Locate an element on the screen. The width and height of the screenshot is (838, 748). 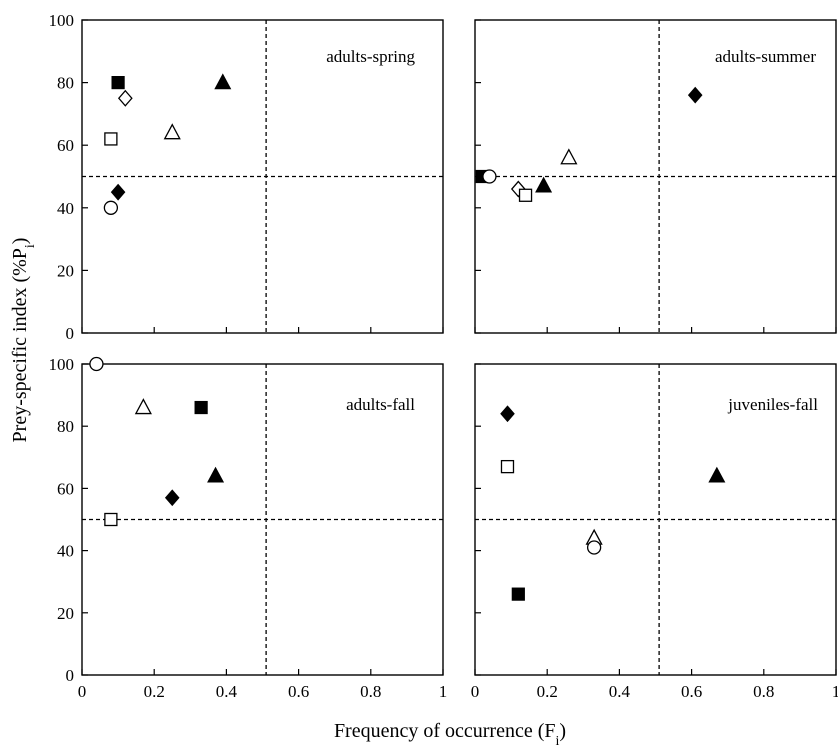
y-axis-title: Prey-specific index (%Pi) is located at coordinates (23, 340).